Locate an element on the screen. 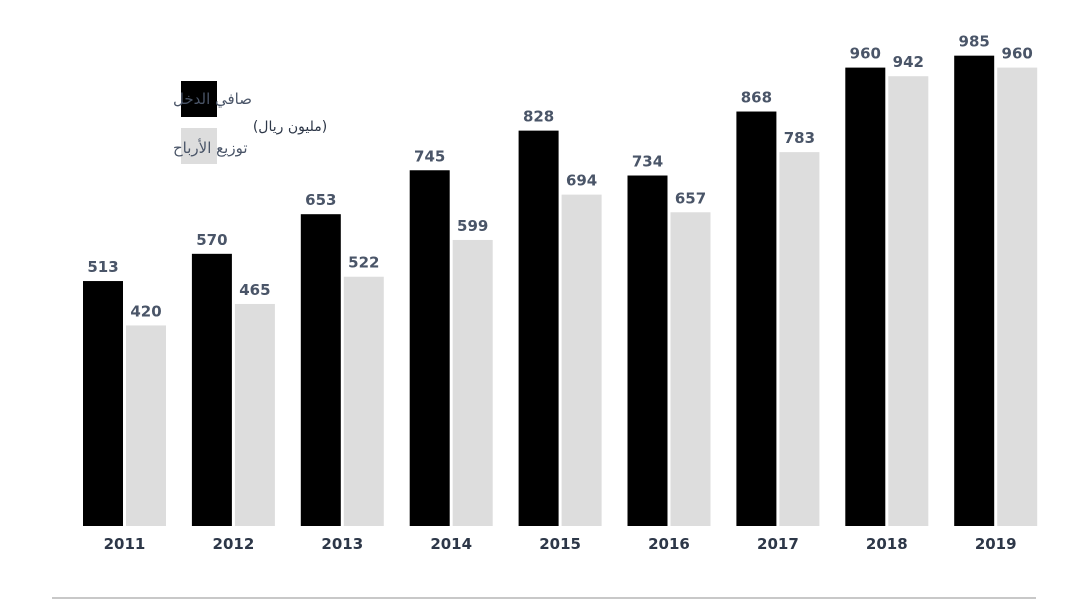  x-tick-2015: 2015 is located at coordinates (560, 544).